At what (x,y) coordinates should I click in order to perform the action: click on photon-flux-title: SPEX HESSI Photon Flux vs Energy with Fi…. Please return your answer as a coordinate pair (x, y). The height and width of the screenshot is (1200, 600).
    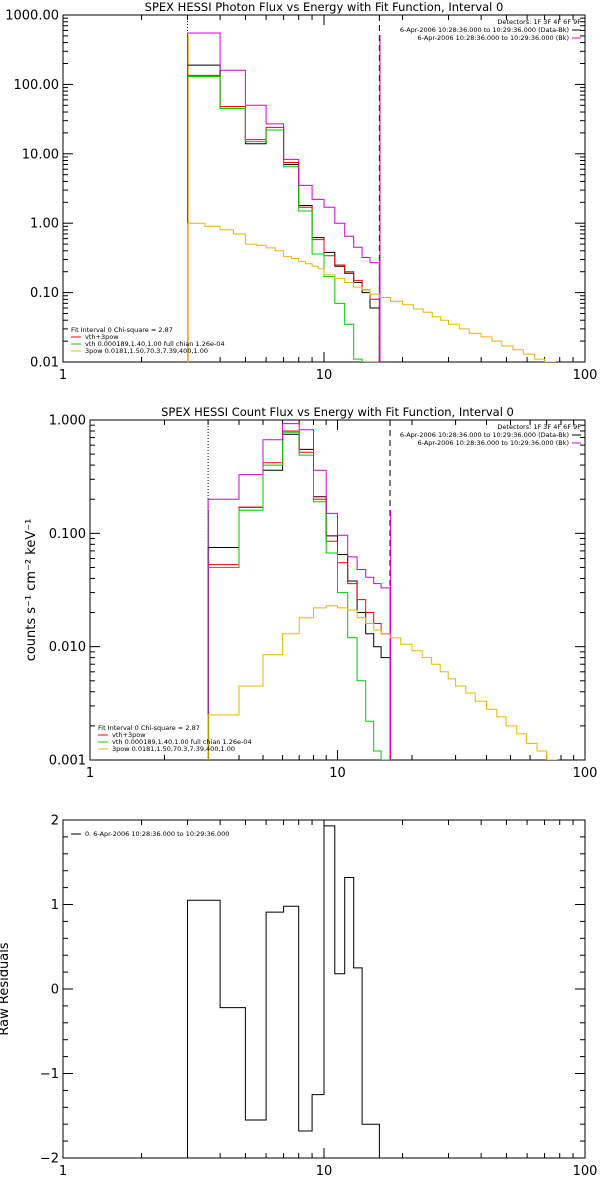
    Looking at the image, I should click on (324, 7).